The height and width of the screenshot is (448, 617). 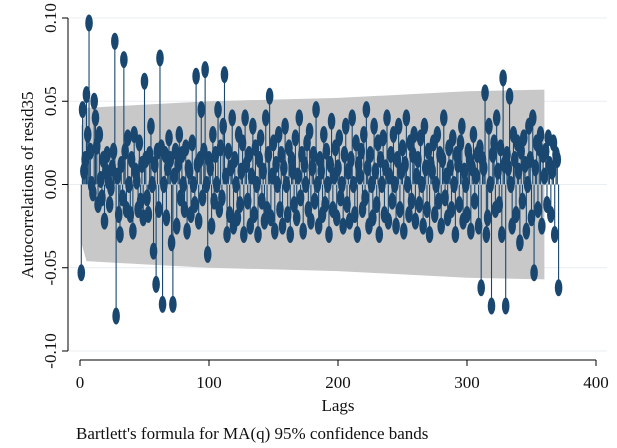 I want to click on y-tick-label-4: 0.10, so click(x=50, y=18).